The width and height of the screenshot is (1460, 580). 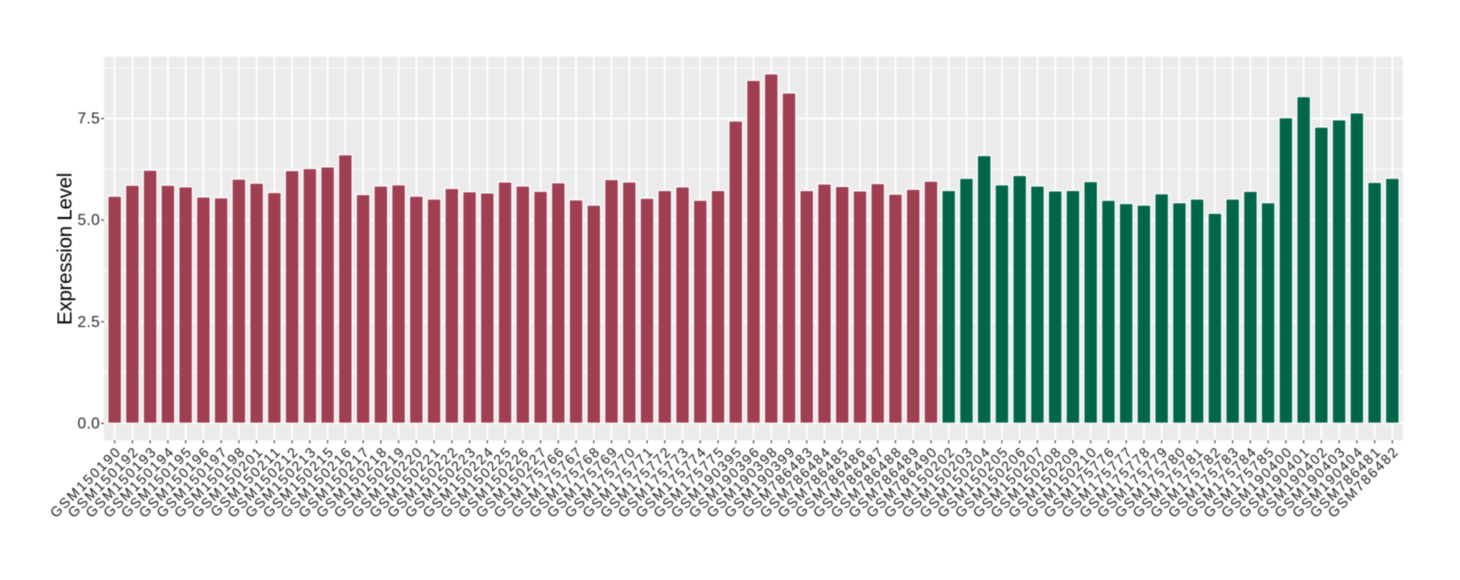 What do you see at coordinates (88, 322) in the screenshot?
I see `svg-text: 2.5` at bounding box center [88, 322].